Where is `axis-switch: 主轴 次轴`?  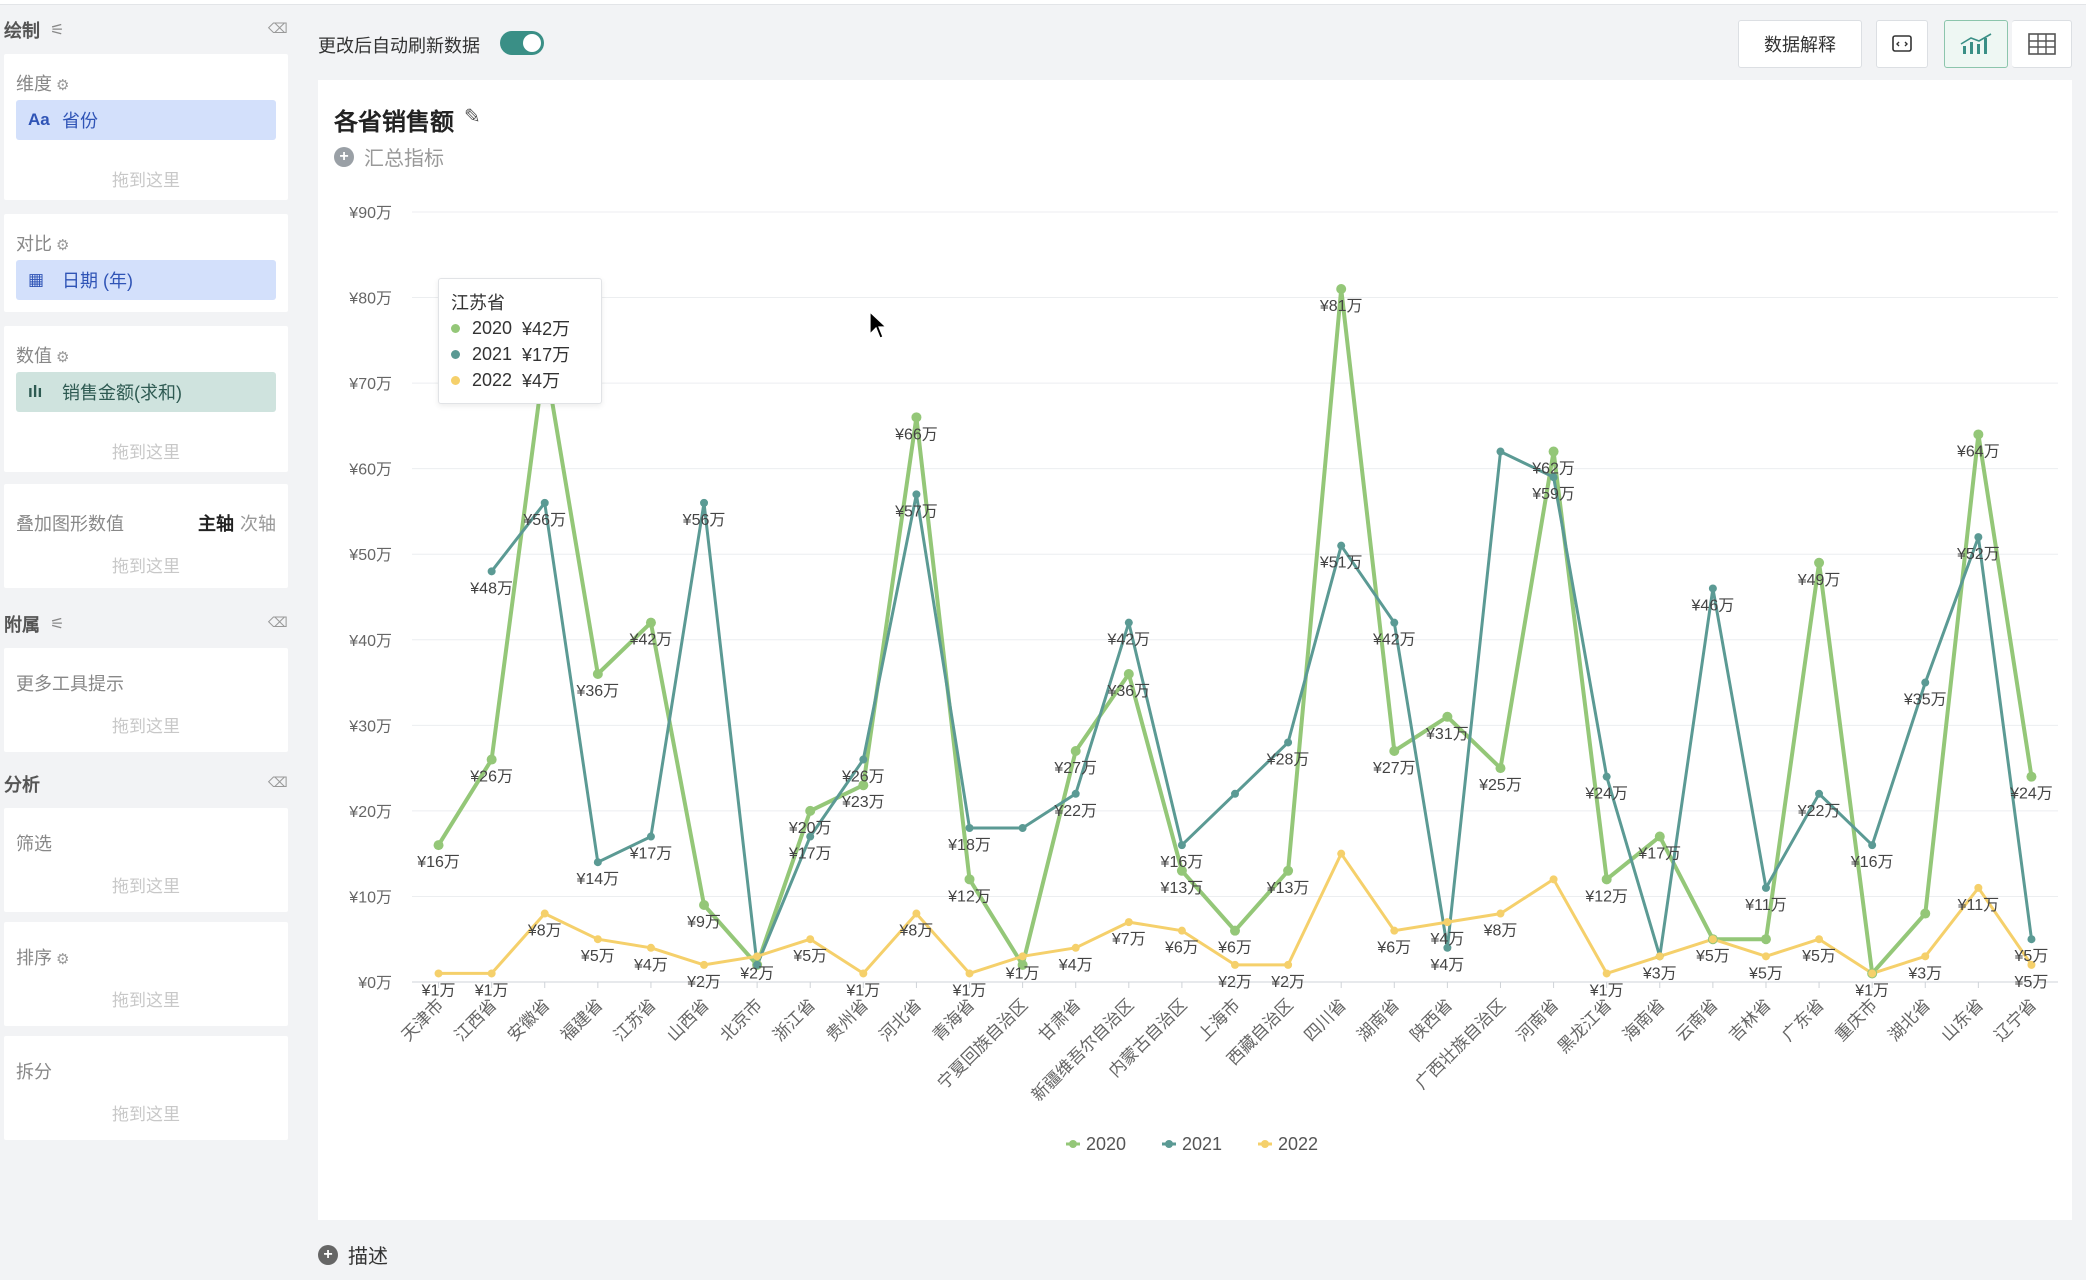
axis-switch: 主轴 次轴 is located at coordinates (237, 523).